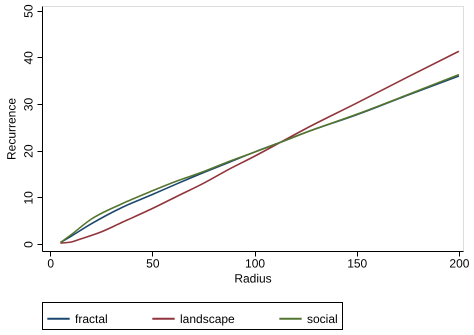 The image size is (474, 335). Describe the element at coordinates (91, 319) in the screenshot. I see `legend-label: fractal` at that location.